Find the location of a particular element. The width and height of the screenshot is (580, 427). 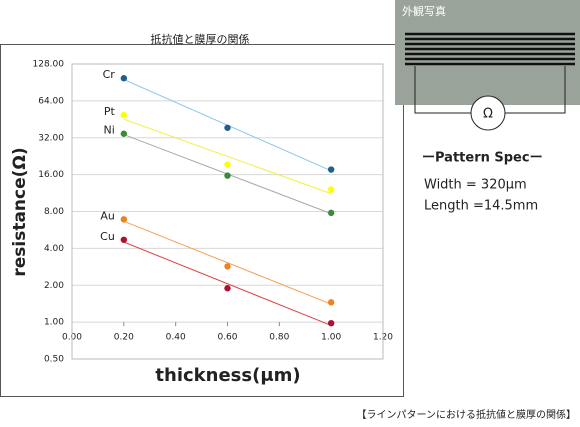

caption: 【ラインパターンにおける抵抗値と膜厚の関係】 is located at coordinates (467, 414).